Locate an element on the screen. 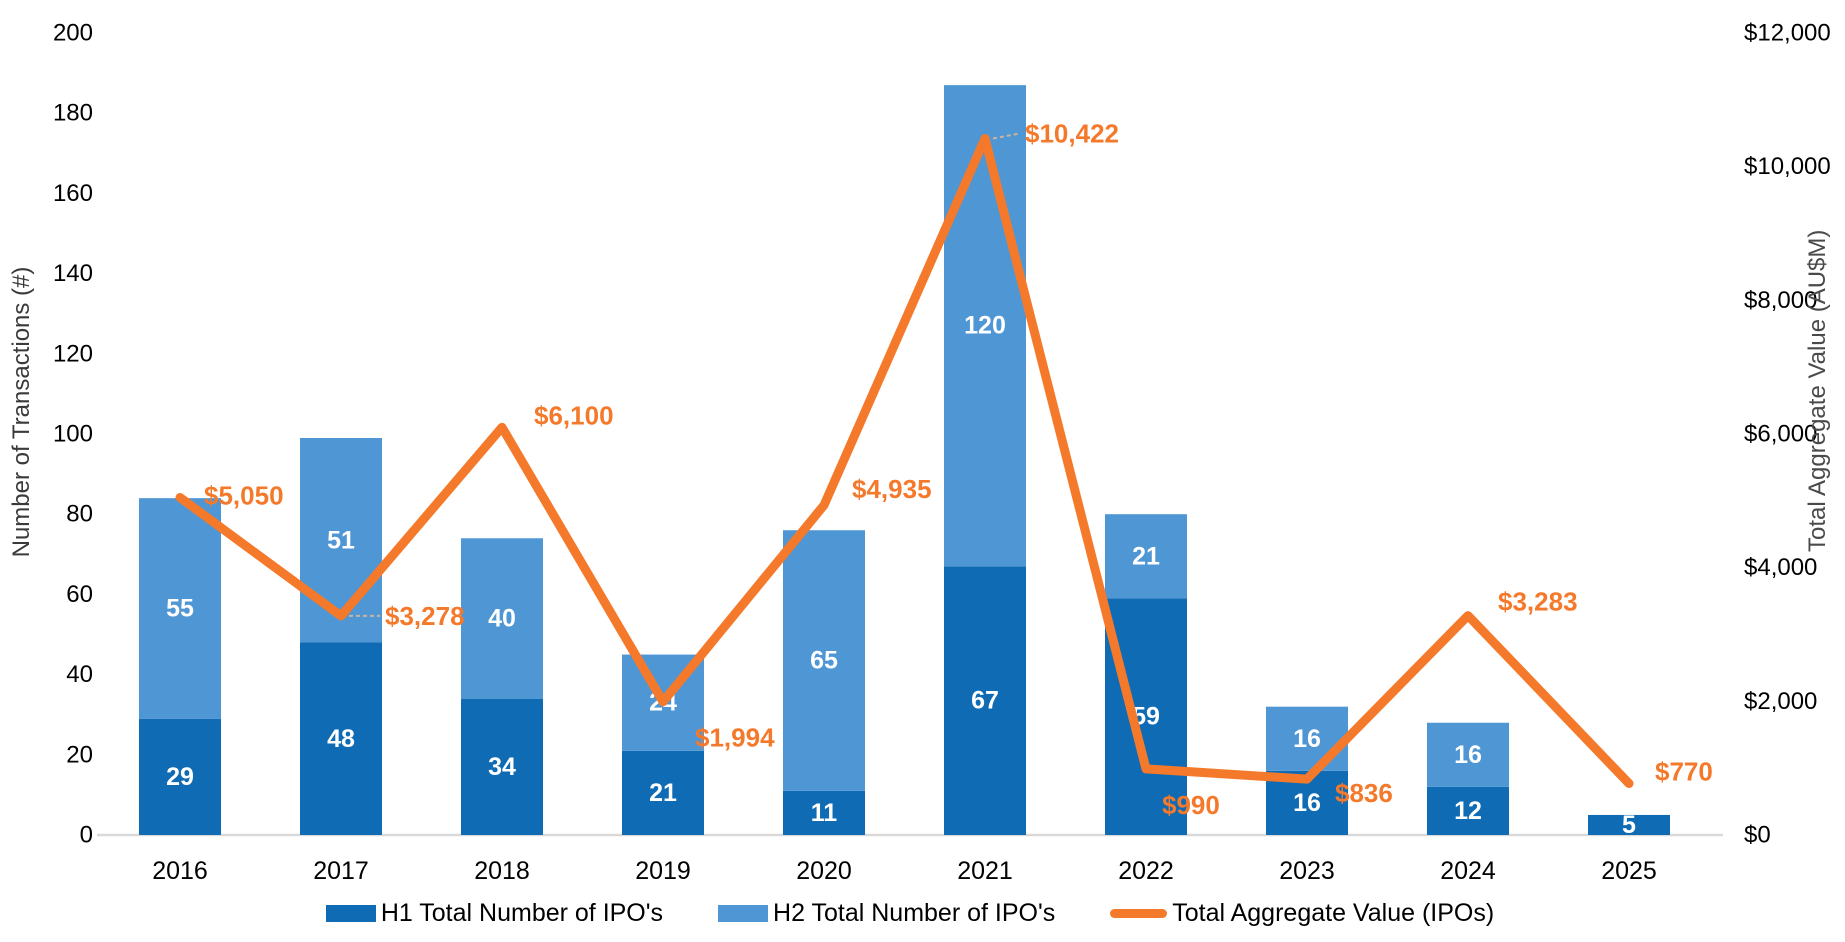  bar-label-h1: 5 is located at coordinates (1629, 825).